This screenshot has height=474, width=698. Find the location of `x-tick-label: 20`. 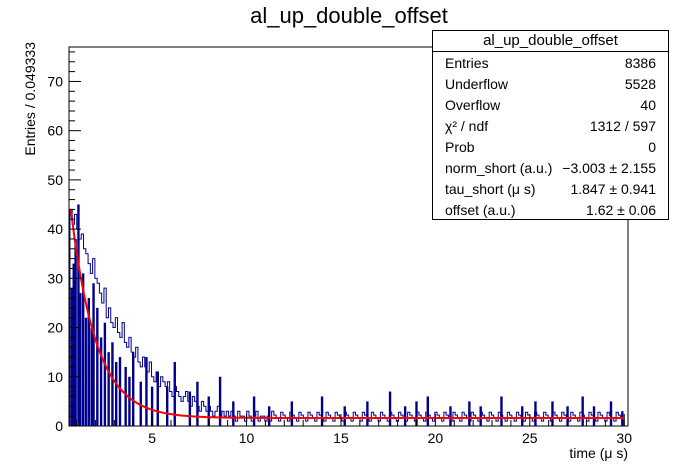

x-tick-label: 20 is located at coordinates (436, 438).